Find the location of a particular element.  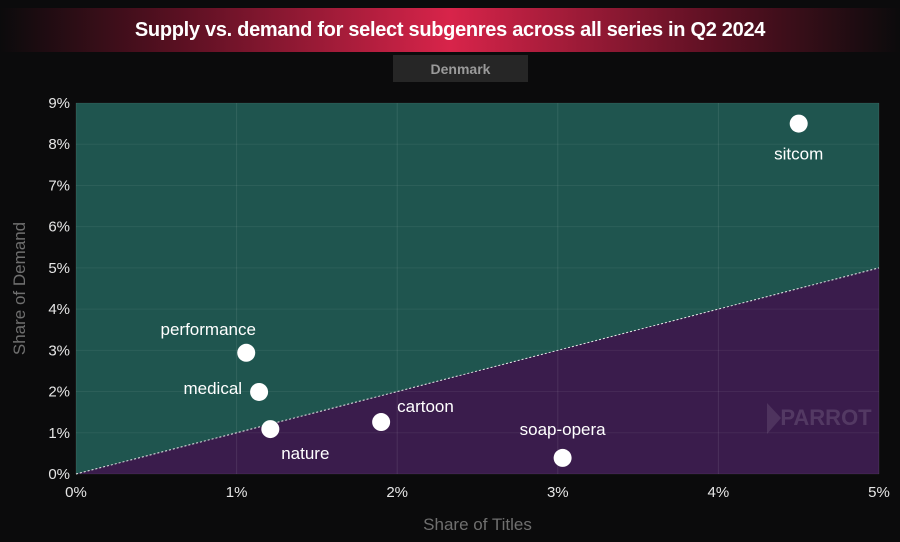

x-tick-label: 3% is located at coordinates (558, 492).